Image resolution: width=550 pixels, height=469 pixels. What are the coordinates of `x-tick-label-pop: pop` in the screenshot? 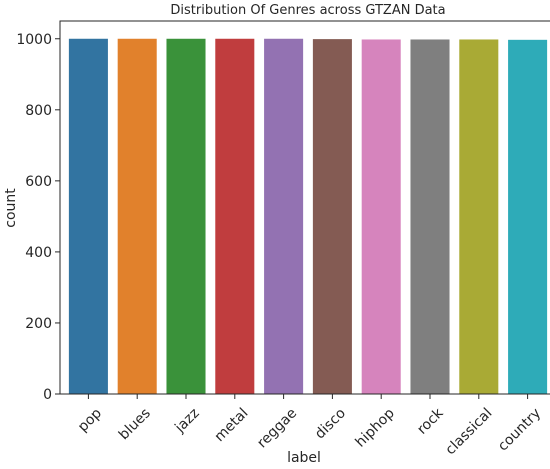 It's located at (90, 420).